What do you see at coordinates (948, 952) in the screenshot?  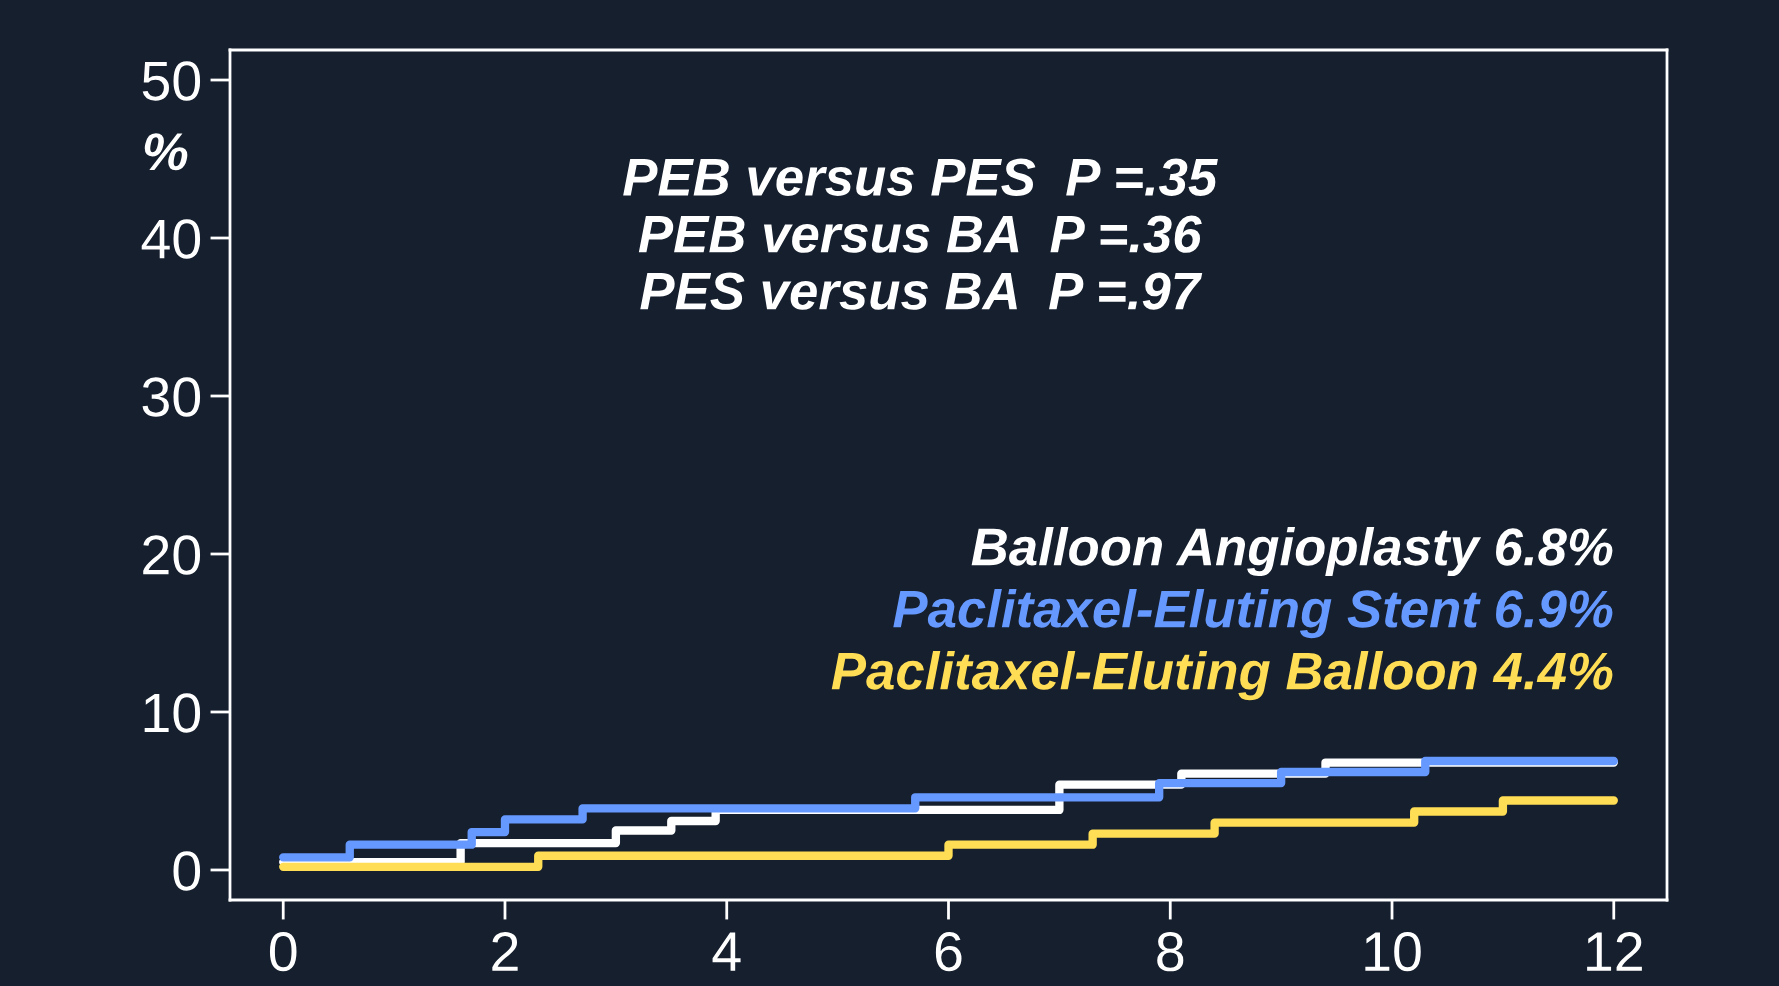 I see `x-tick-label: 6` at bounding box center [948, 952].